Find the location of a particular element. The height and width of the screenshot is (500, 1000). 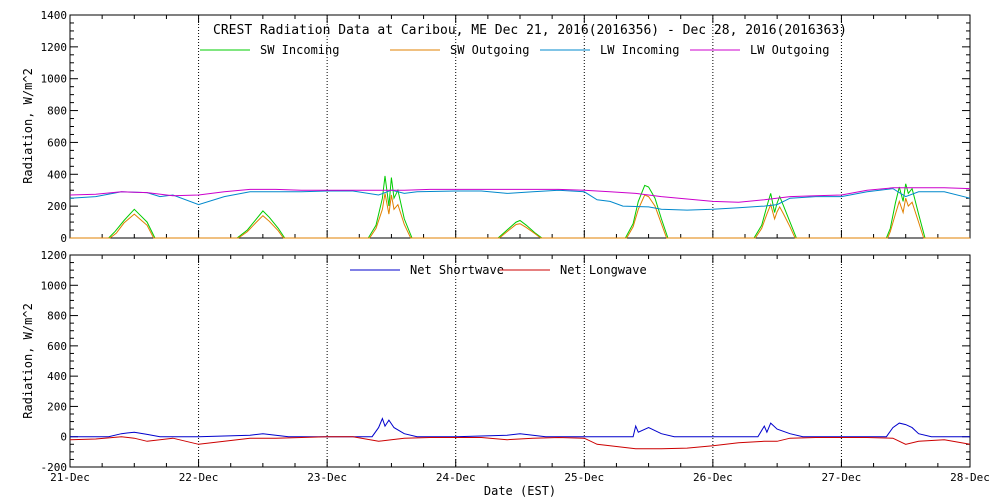

x-tick-label: 22-Dec is located at coordinates (199, 477).